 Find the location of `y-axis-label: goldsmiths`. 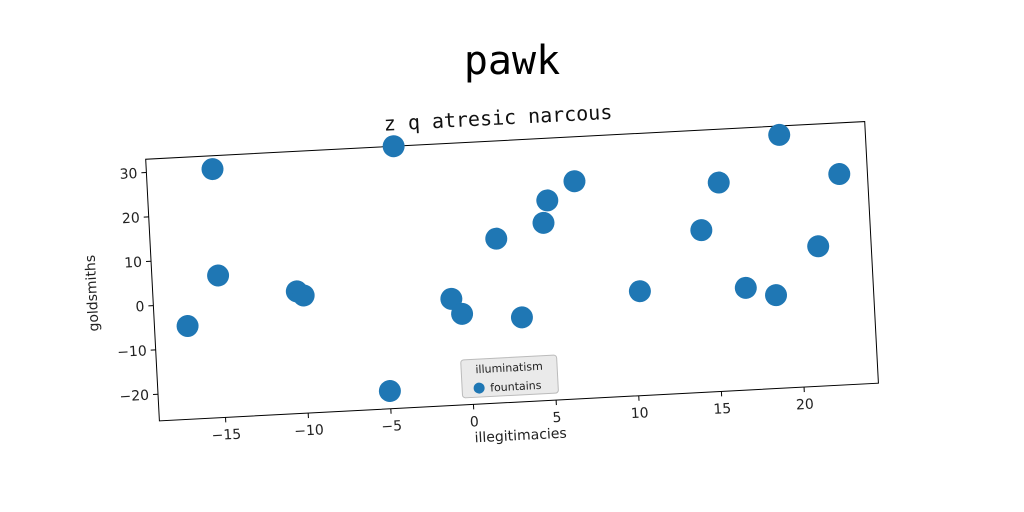

y-axis-label: goldsmiths is located at coordinates (93, 292).